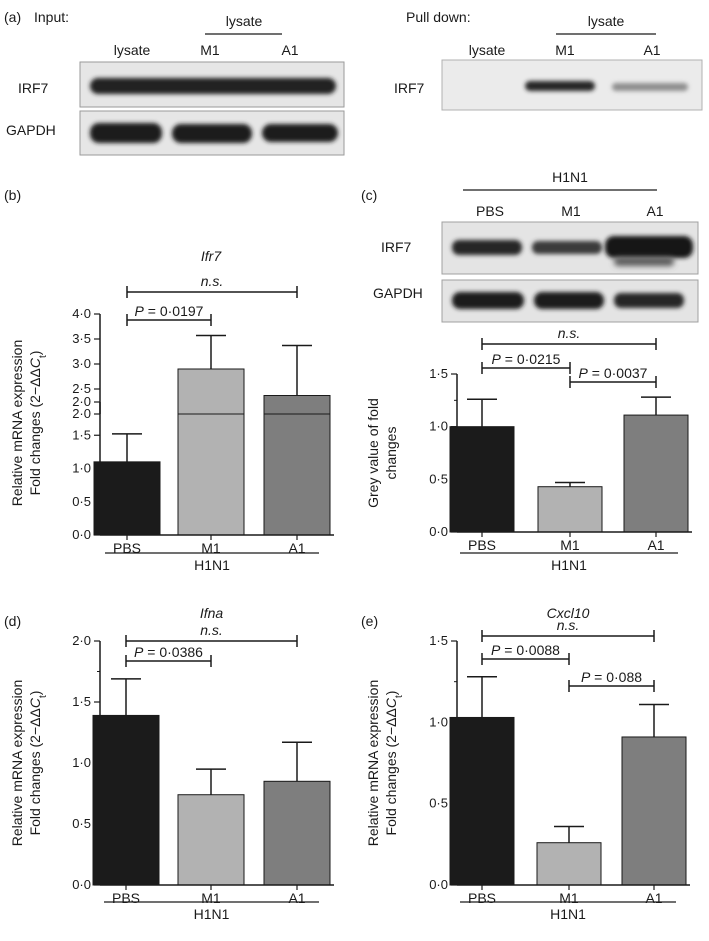 This screenshot has height=941, width=709. Describe the element at coordinates (12, 195) in the screenshot. I see `panel-label-b: (b)` at that location.